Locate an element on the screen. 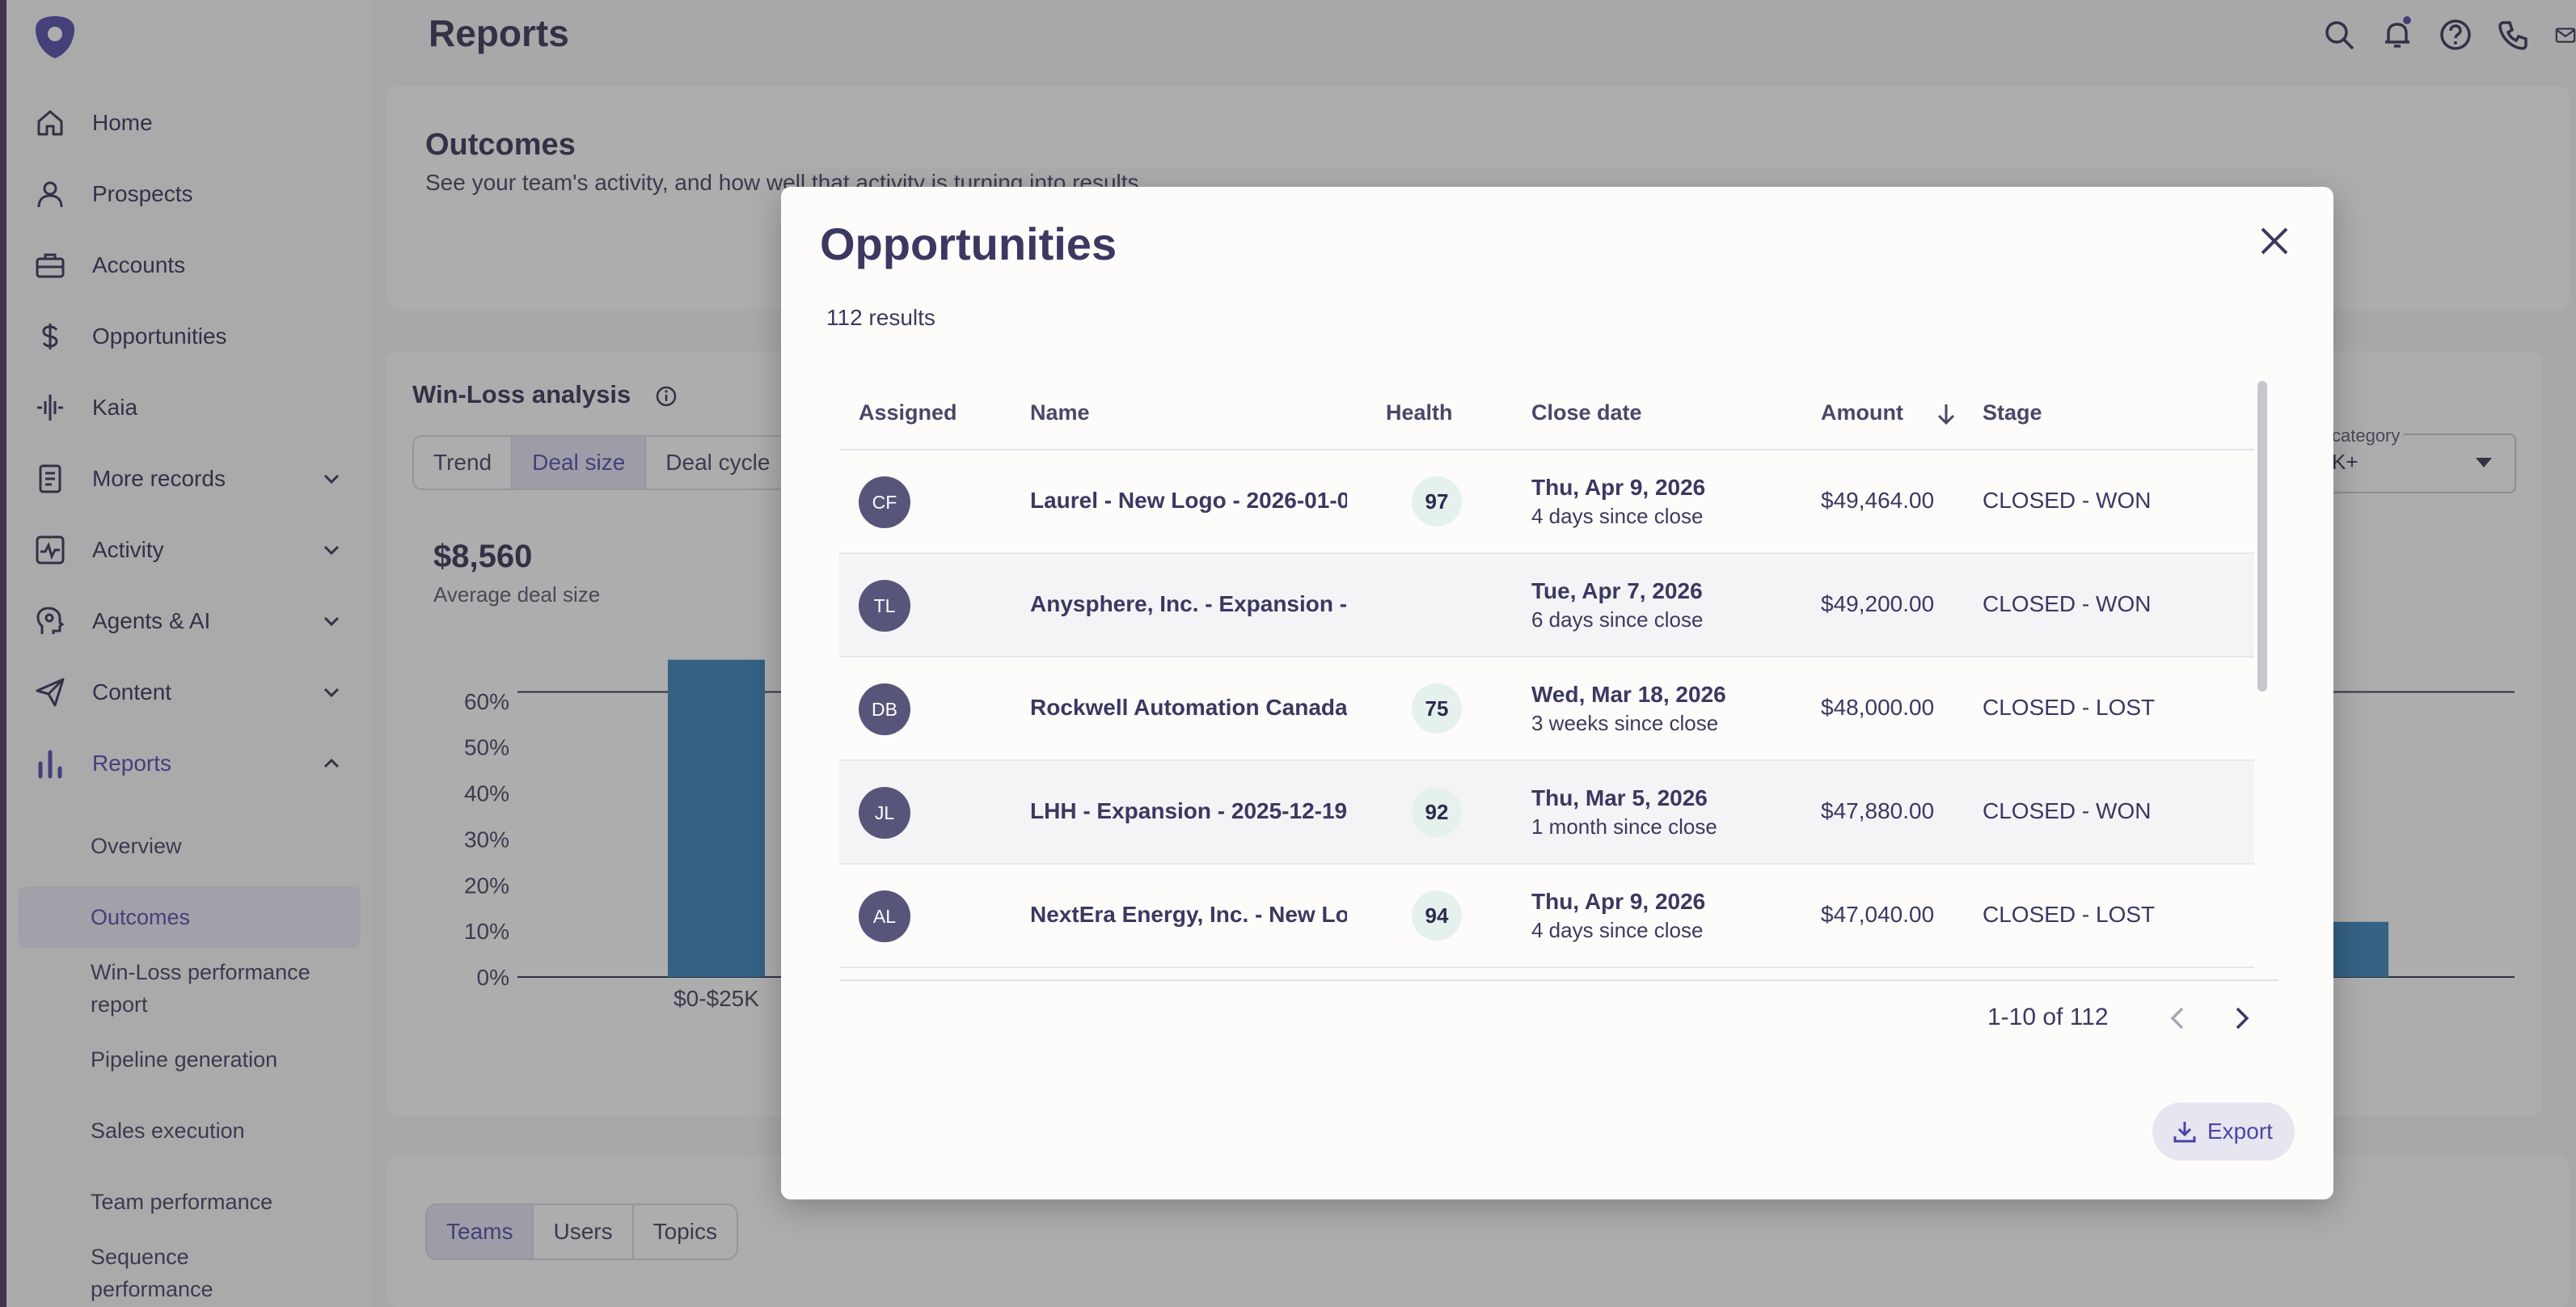 The image size is (2576, 1307). send-icon is located at coordinates (50, 692).